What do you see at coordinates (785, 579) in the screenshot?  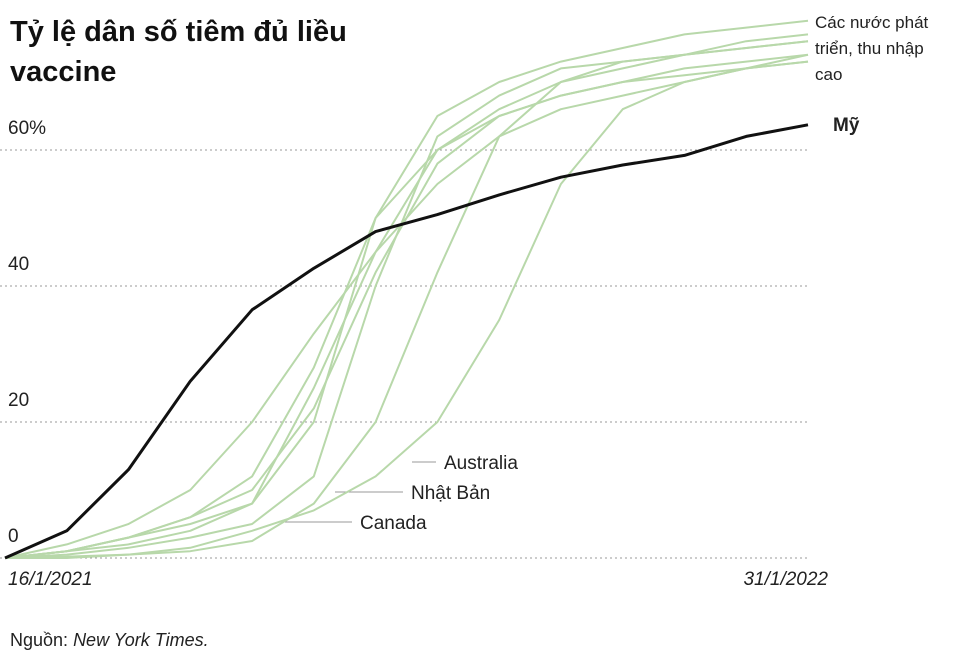 I see `x-tick-label: 31/1/2022` at bounding box center [785, 579].